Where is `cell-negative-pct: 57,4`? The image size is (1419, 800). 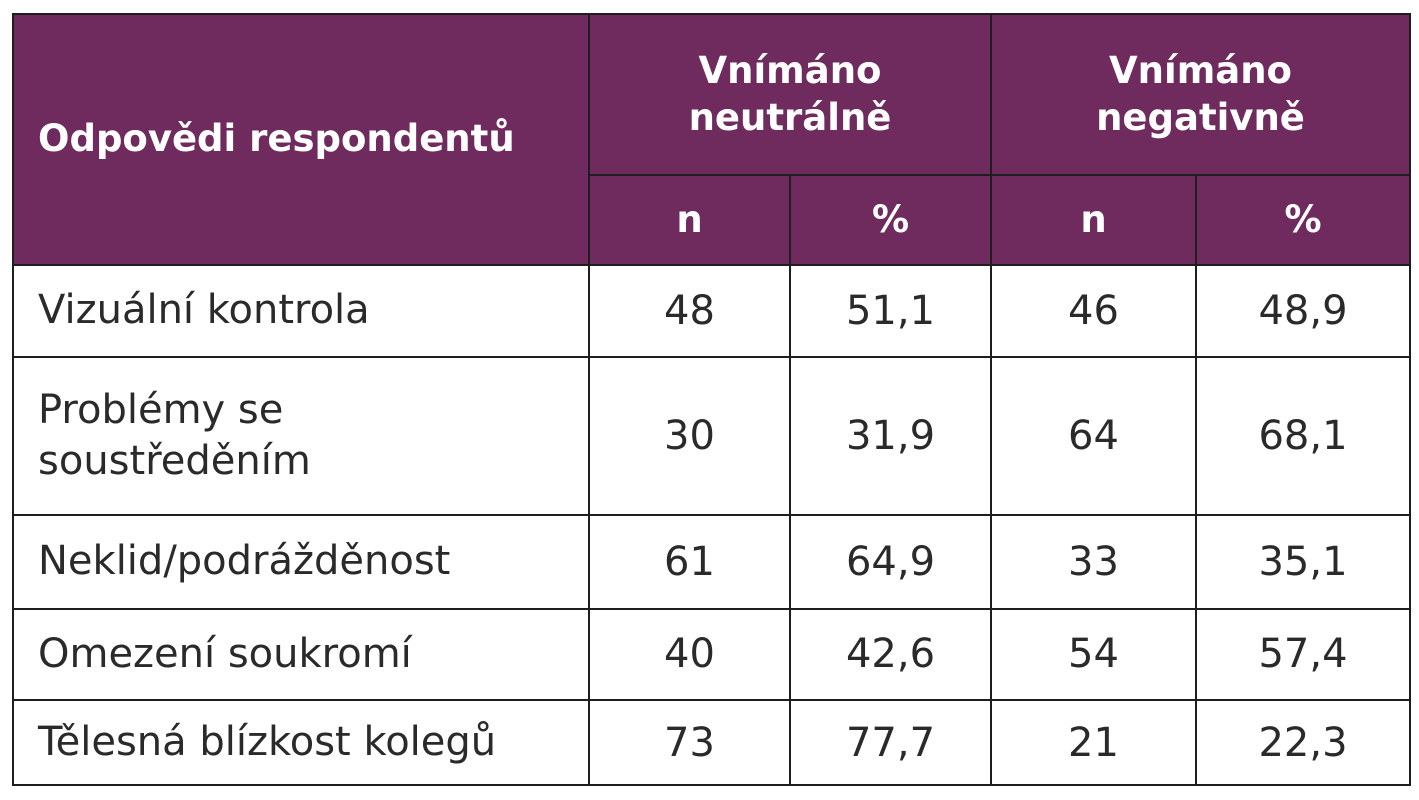 cell-negative-pct: 57,4 is located at coordinates (1303, 654).